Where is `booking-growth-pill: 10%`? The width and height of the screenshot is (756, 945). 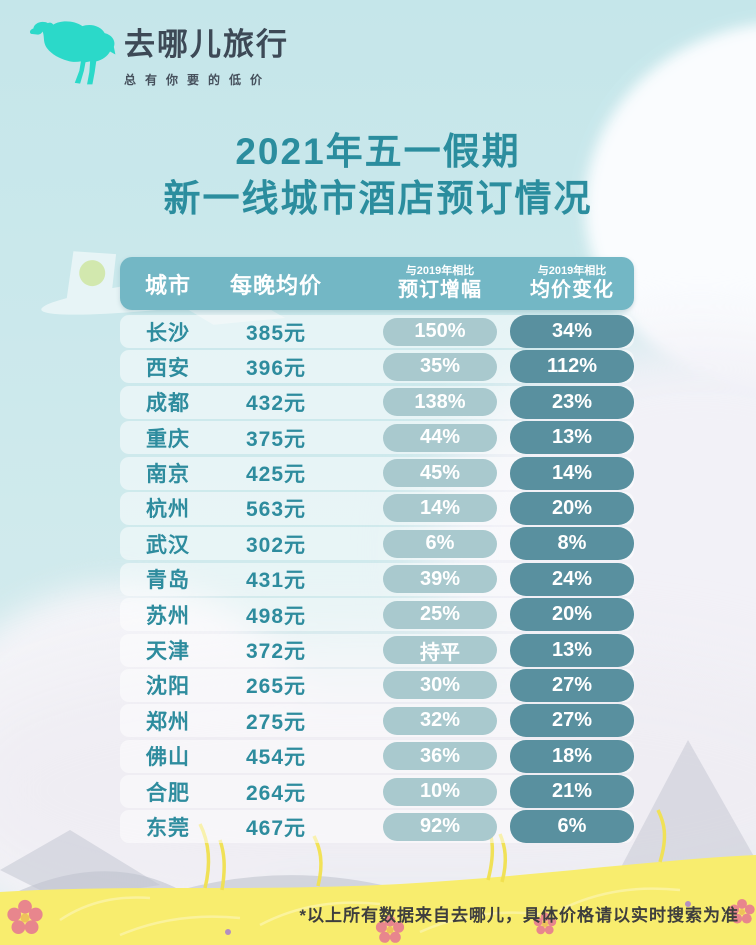 booking-growth-pill: 10% is located at coordinates (440, 791).